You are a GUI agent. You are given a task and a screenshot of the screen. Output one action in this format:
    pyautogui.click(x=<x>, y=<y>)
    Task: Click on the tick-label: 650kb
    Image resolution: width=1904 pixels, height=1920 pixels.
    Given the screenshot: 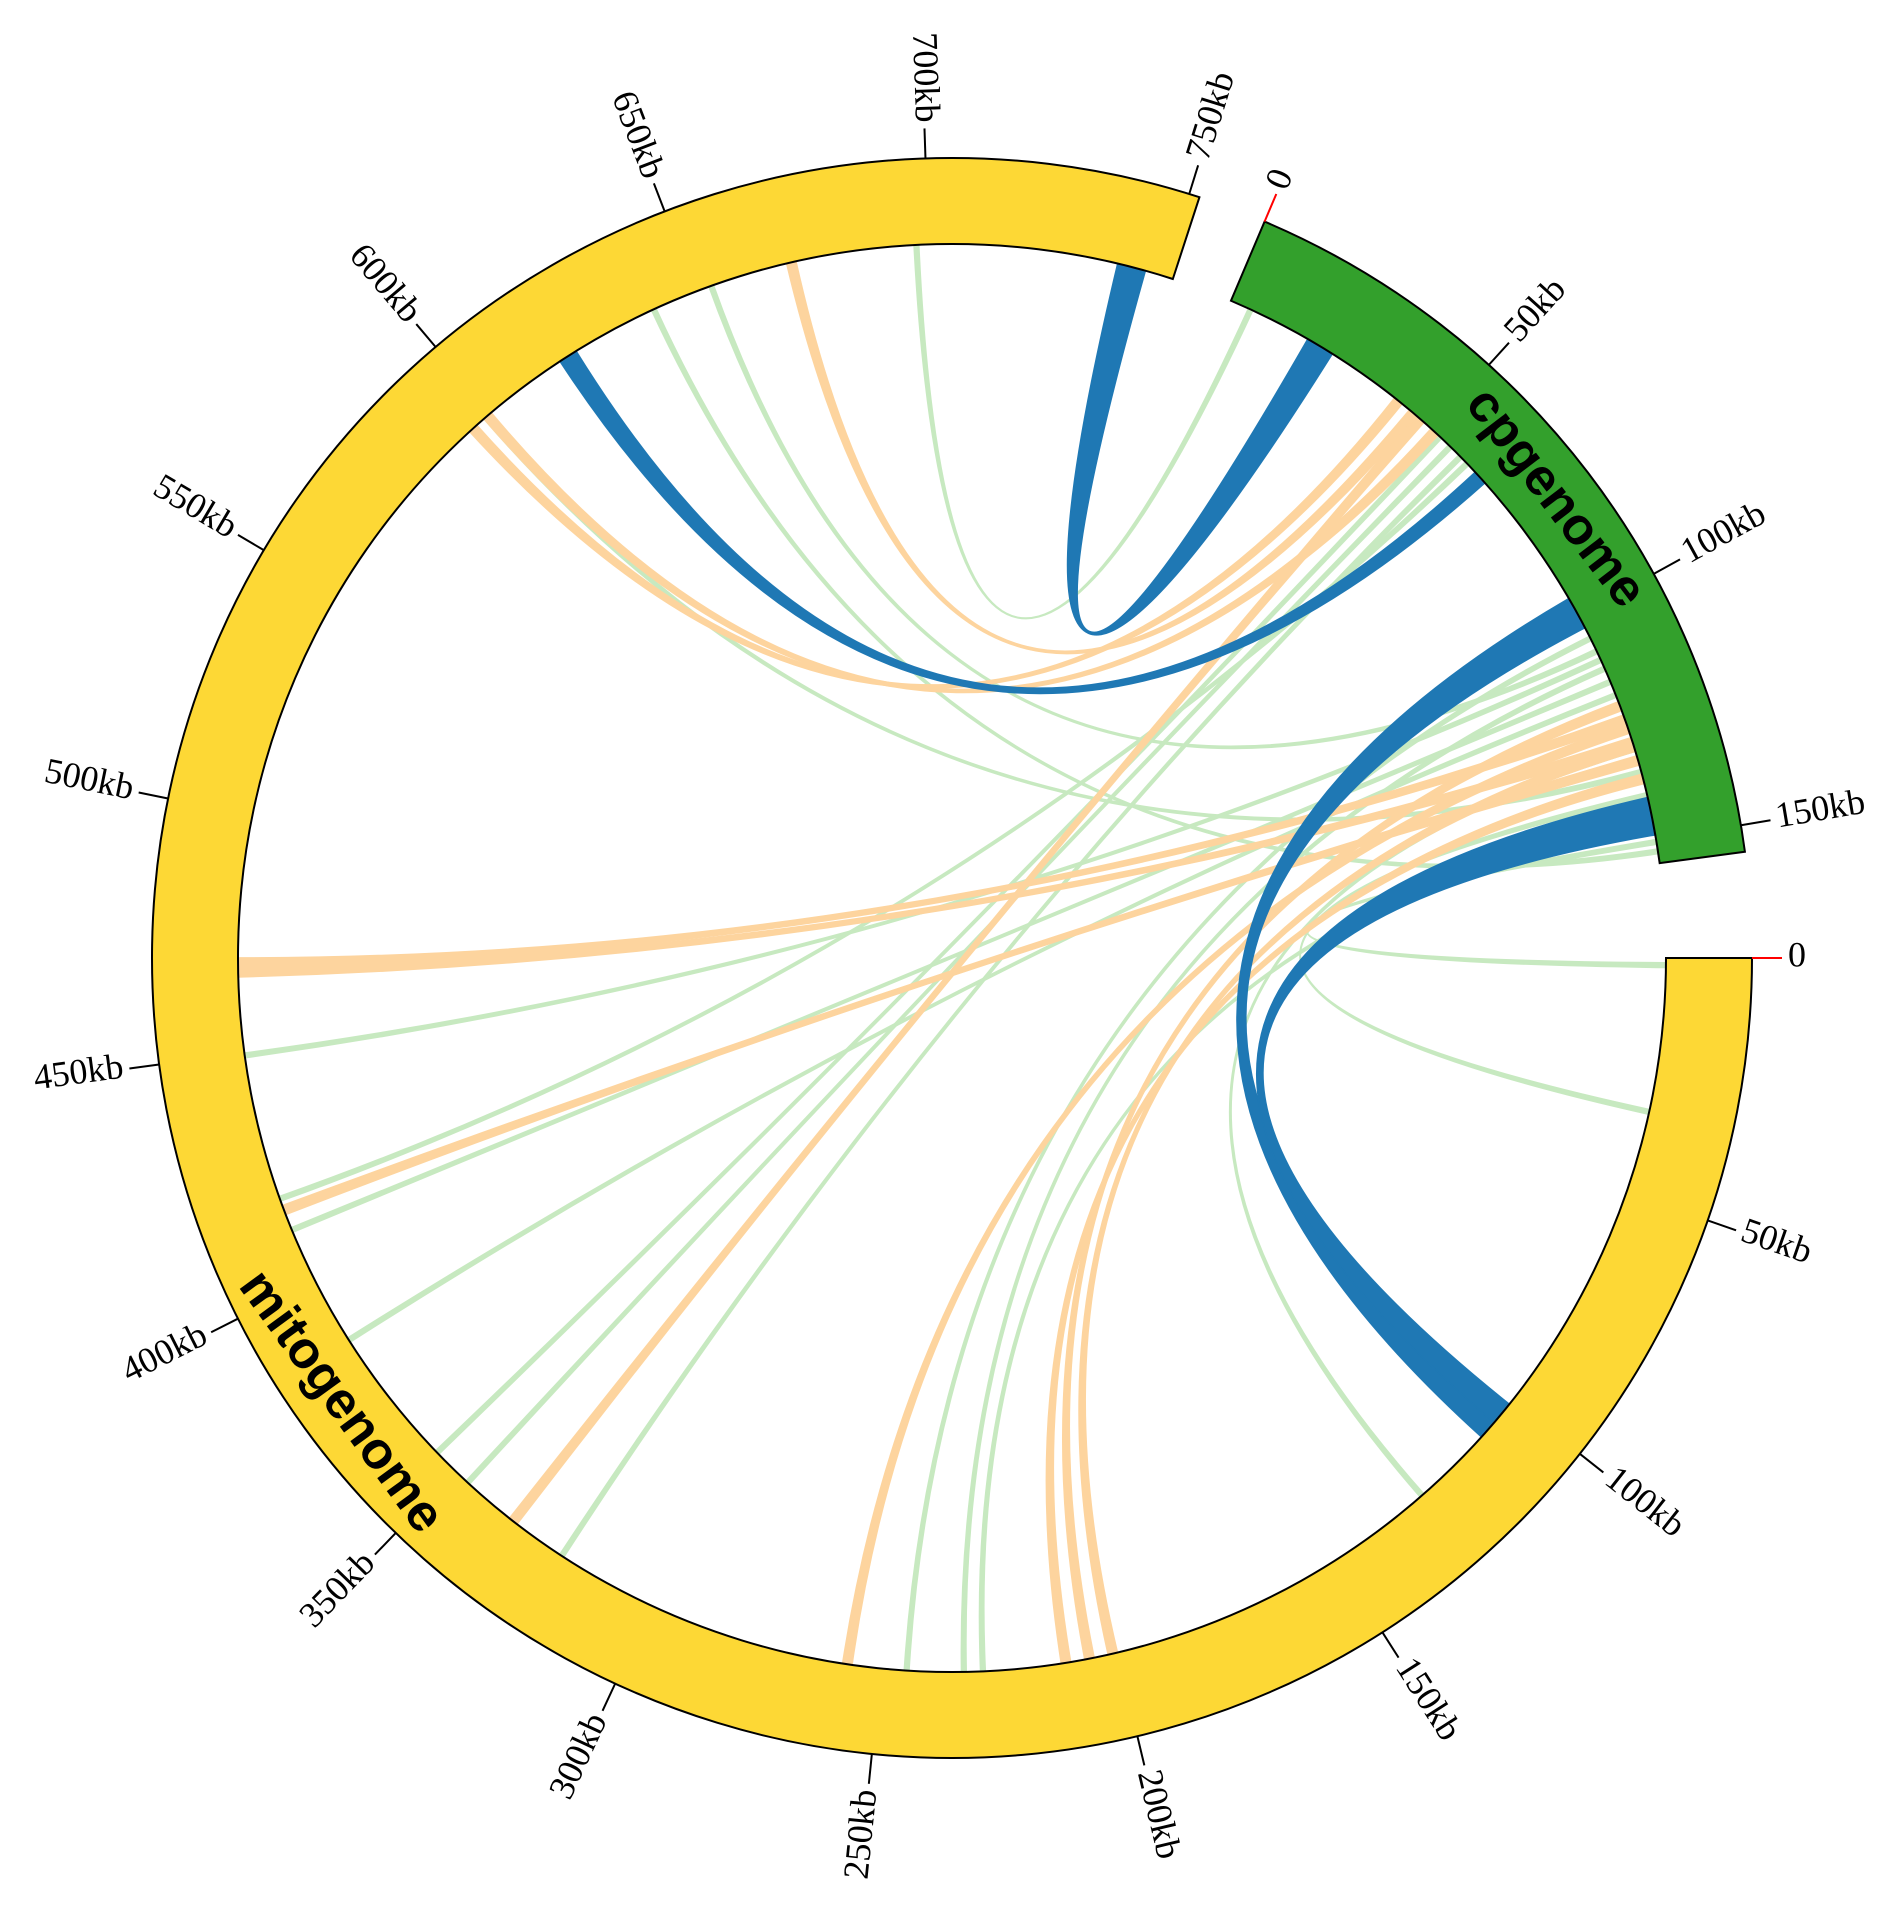 What is the action you would take?
    pyautogui.click(x=639, y=134)
    